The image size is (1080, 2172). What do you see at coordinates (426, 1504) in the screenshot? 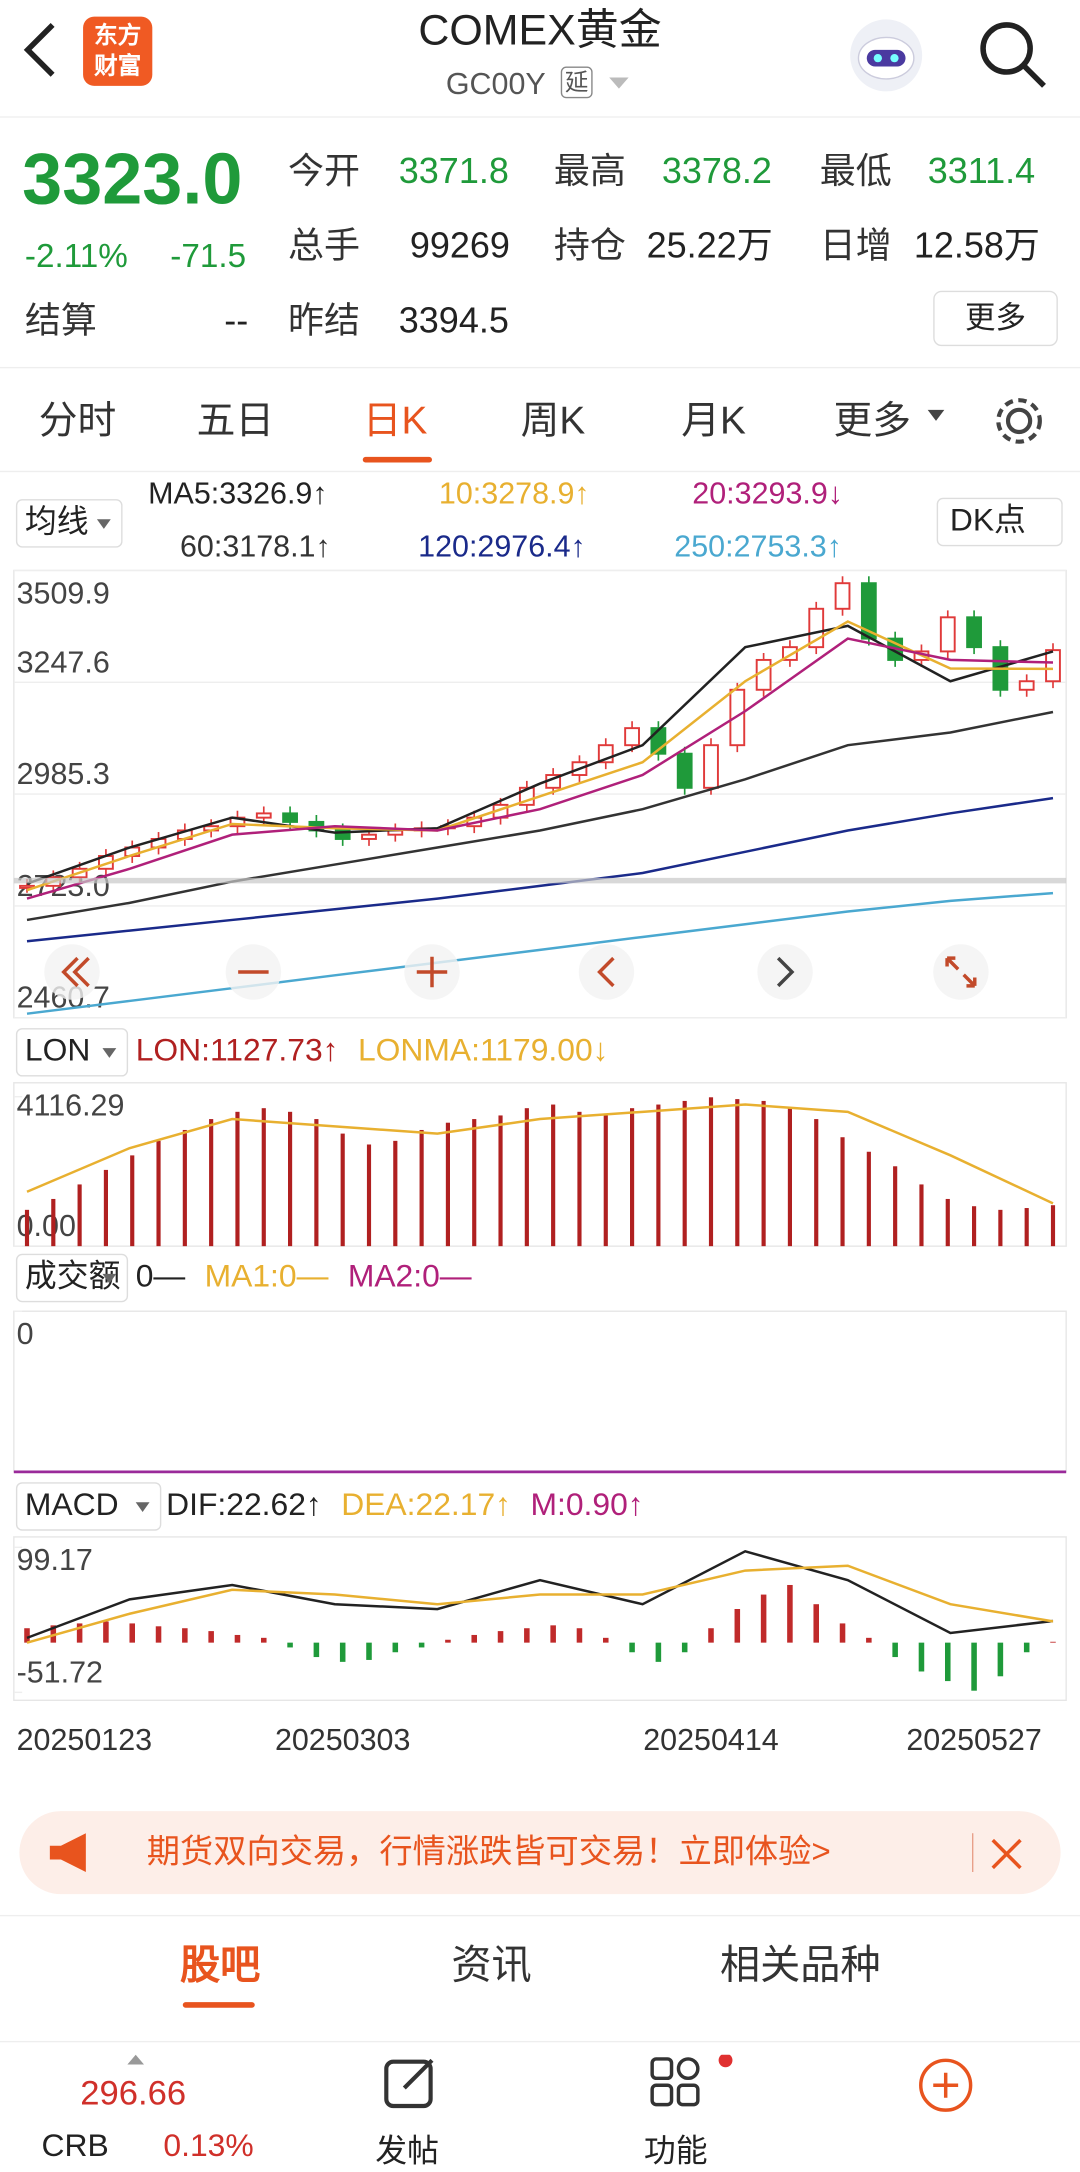
I see `legend-item: DEA:22.17↑` at bounding box center [426, 1504].